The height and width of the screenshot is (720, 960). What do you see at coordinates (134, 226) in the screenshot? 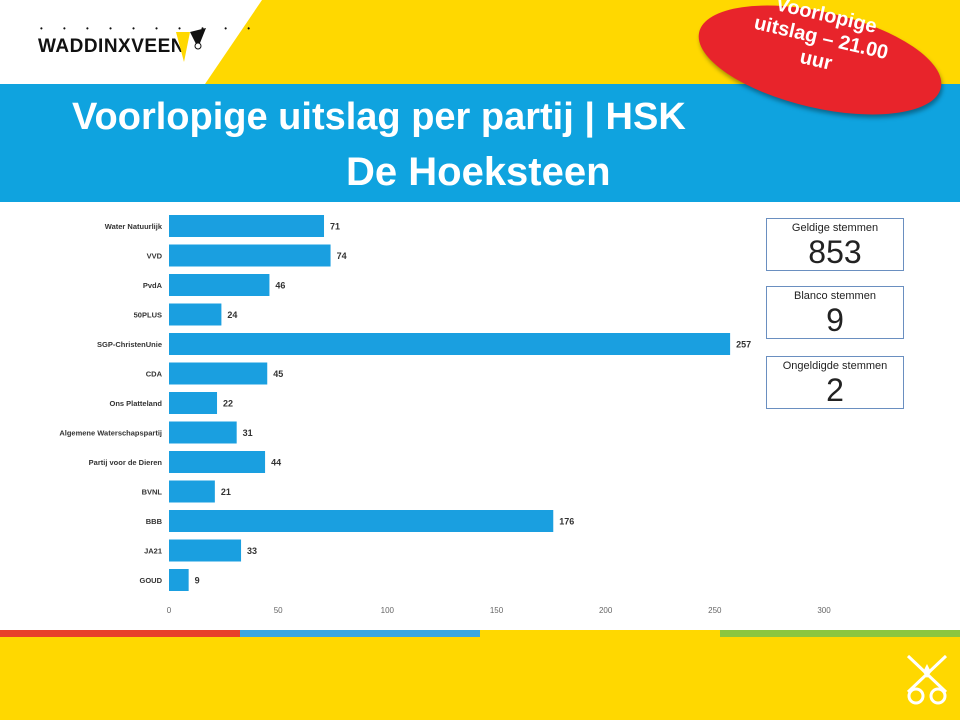
I see `category-label: Water Natuurlijk` at bounding box center [134, 226].